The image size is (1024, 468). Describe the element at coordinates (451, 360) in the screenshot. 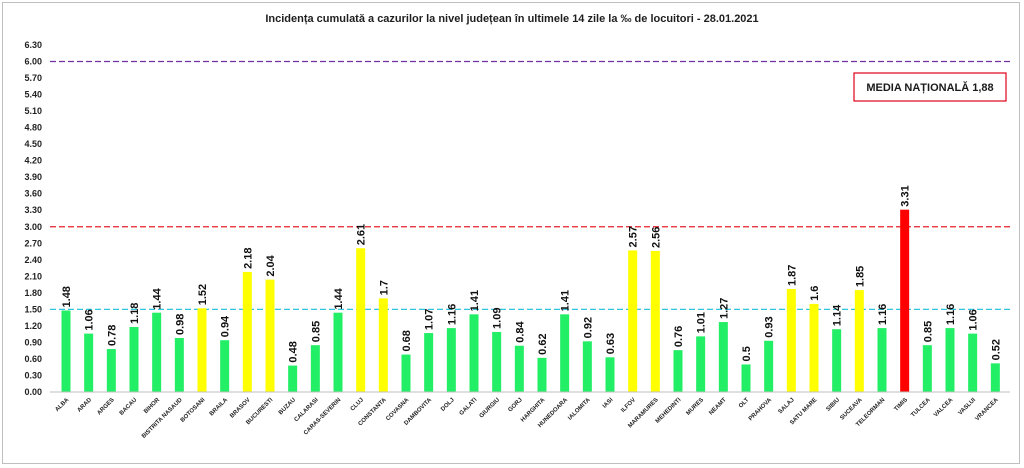

I see `bar-dolj` at that location.